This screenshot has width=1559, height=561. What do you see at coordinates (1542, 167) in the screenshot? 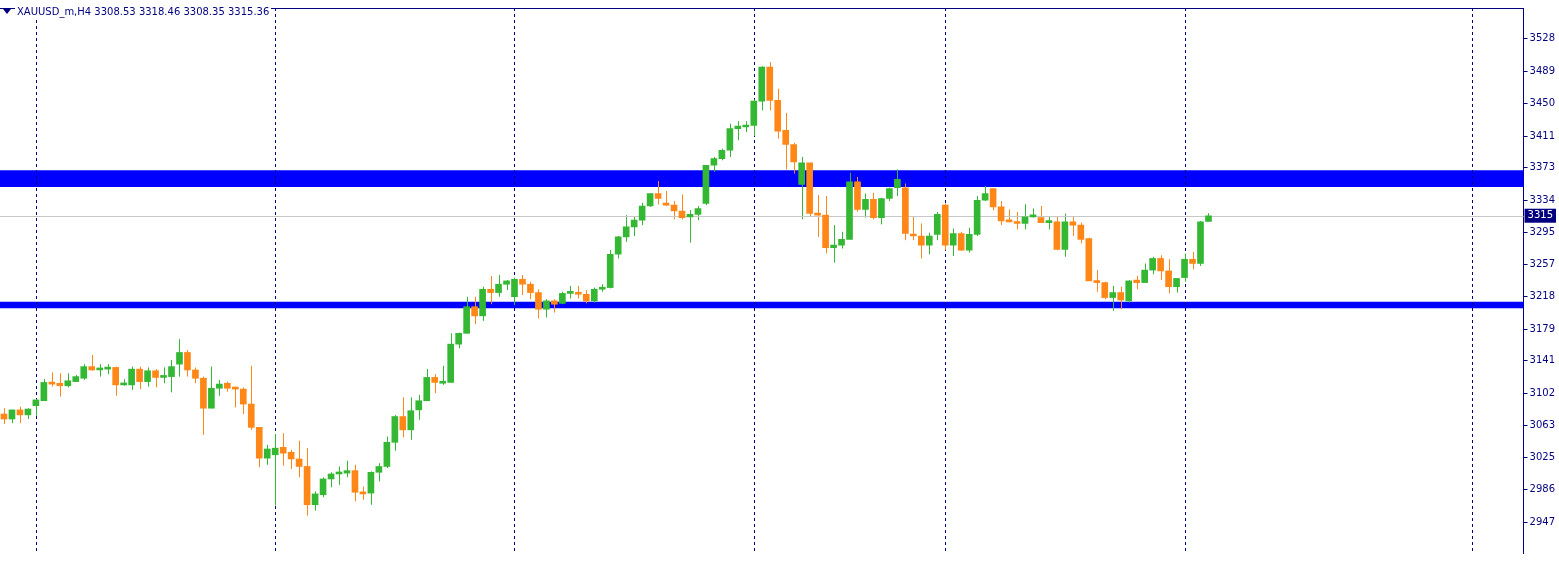
I see `y-tick-label: 3373` at bounding box center [1542, 167].